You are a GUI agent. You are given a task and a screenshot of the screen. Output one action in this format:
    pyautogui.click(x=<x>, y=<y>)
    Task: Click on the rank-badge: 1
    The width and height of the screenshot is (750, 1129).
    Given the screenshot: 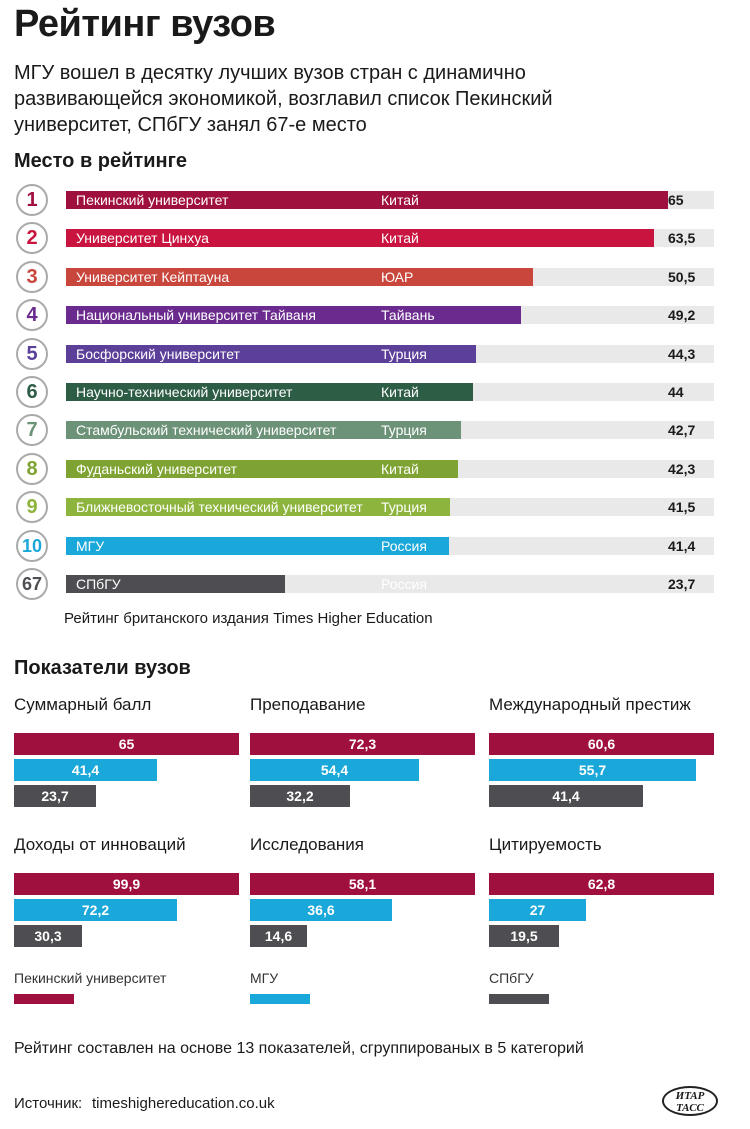 What is the action you would take?
    pyautogui.click(x=32, y=200)
    